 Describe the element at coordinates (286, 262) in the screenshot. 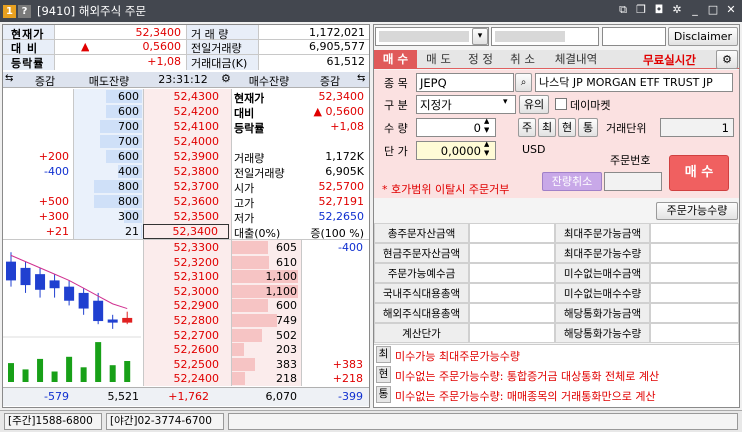

I see `bid-qty: 610` at that location.